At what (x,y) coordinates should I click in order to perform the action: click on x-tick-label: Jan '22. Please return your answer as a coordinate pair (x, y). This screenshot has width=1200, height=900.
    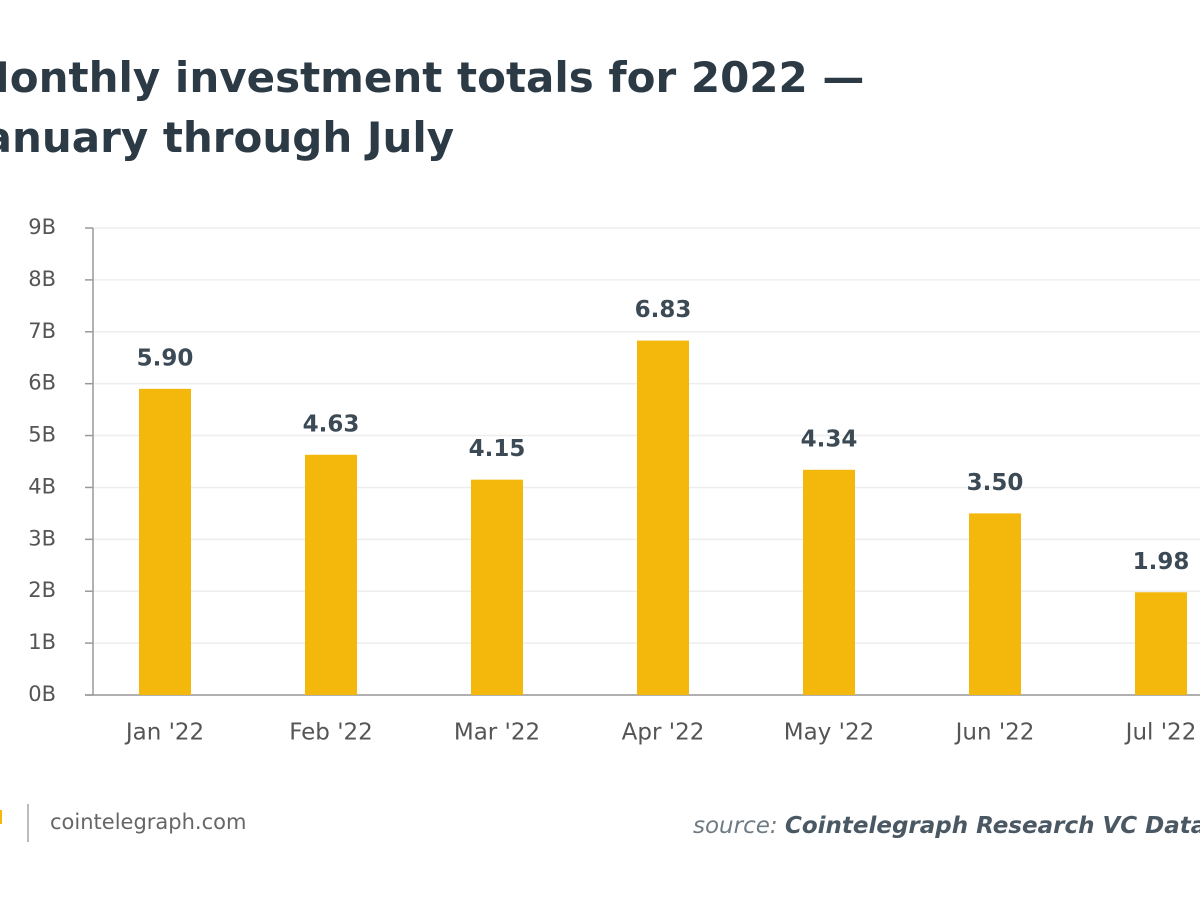
    Looking at the image, I should click on (164, 733).